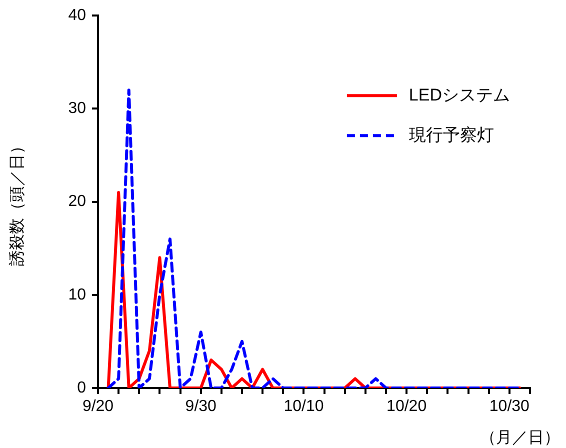 The width and height of the screenshot is (566, 448). I want to click on y-tick-label: 40, so click(77, 15).